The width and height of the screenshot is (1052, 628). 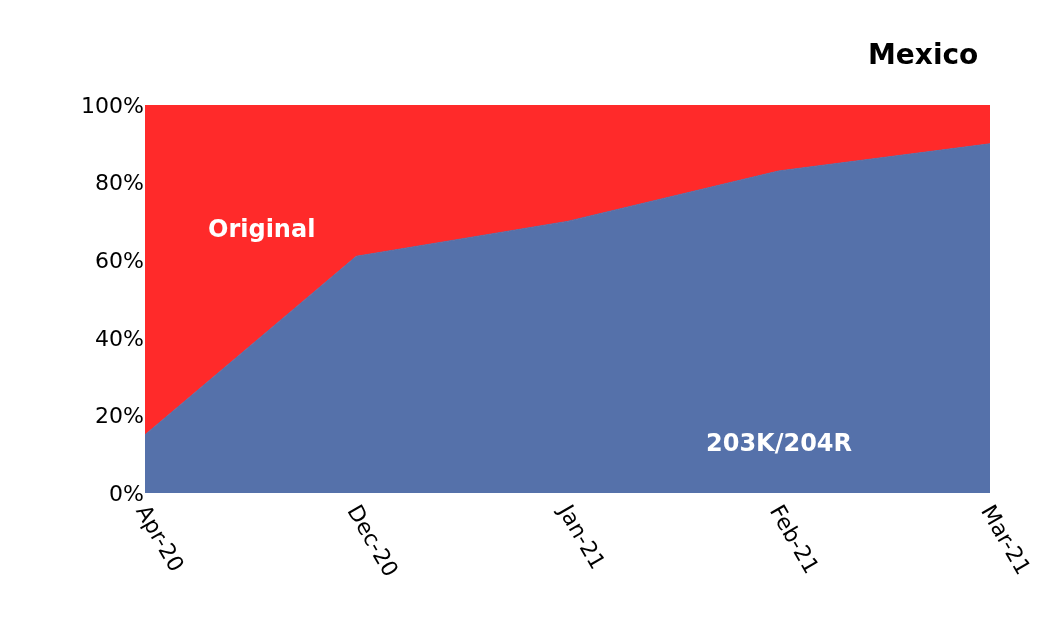 I want to click on y-tick-label: 20%, so click(x=119, y=416).